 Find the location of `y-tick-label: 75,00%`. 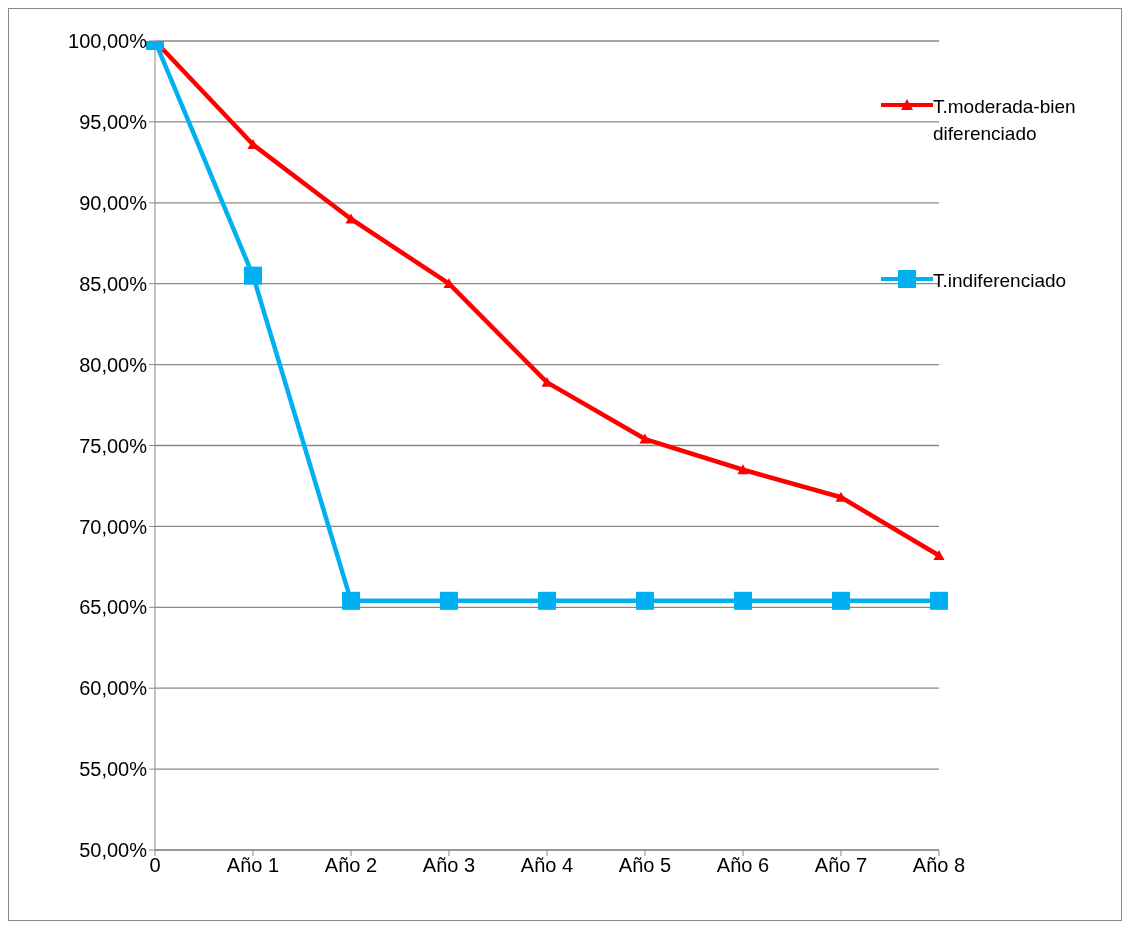

y-tick-label: 75,00% is located at coordinates (113, 445).